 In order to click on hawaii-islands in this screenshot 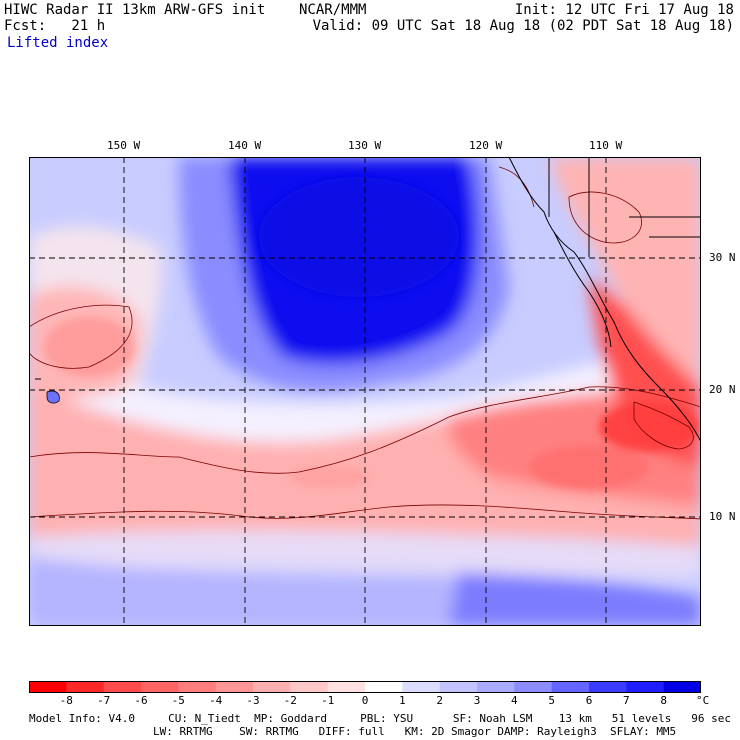, I will do `click(47, 391)`.